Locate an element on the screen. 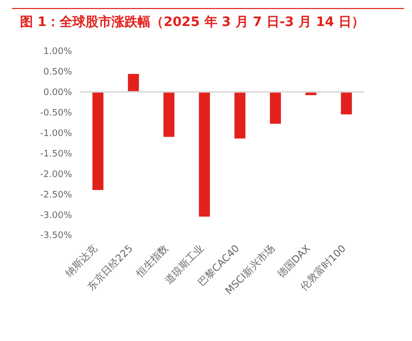 Image resolution: width=412 pixels, height=341 pixels. y-tick-label: -3.50% is located at coordinates (56, 236).